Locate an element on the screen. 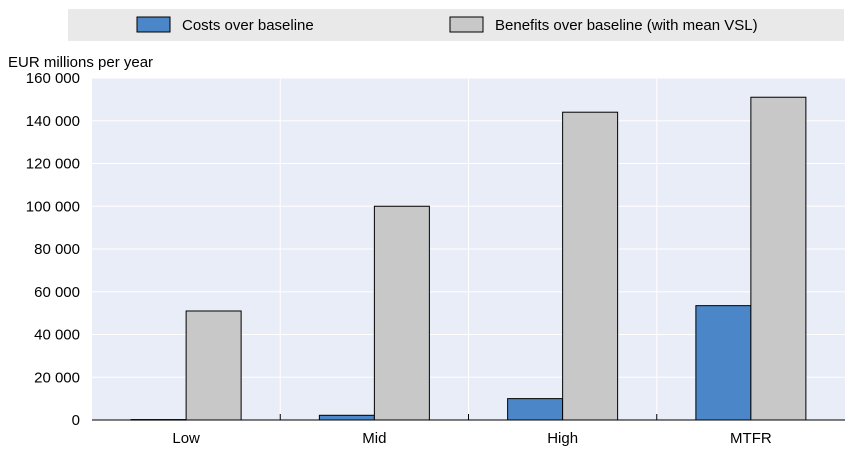 The height and width of the screenshot is (449, 847). y-axis-unit-label: EUR millions per year is located at coordinates (80, 62).